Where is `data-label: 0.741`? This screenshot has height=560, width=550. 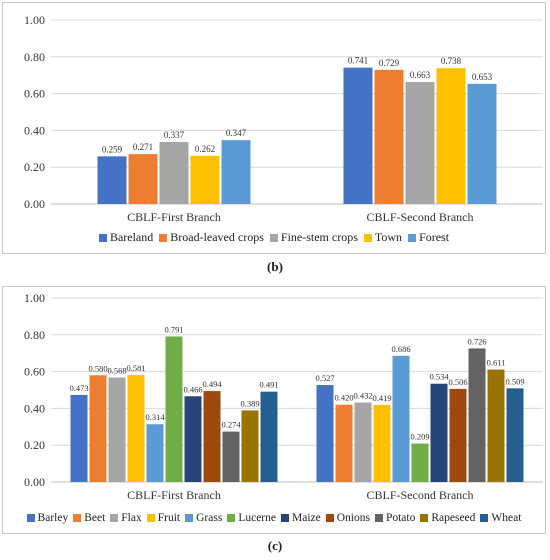 data-label: 0.741 is located at coordinates (358, 61).